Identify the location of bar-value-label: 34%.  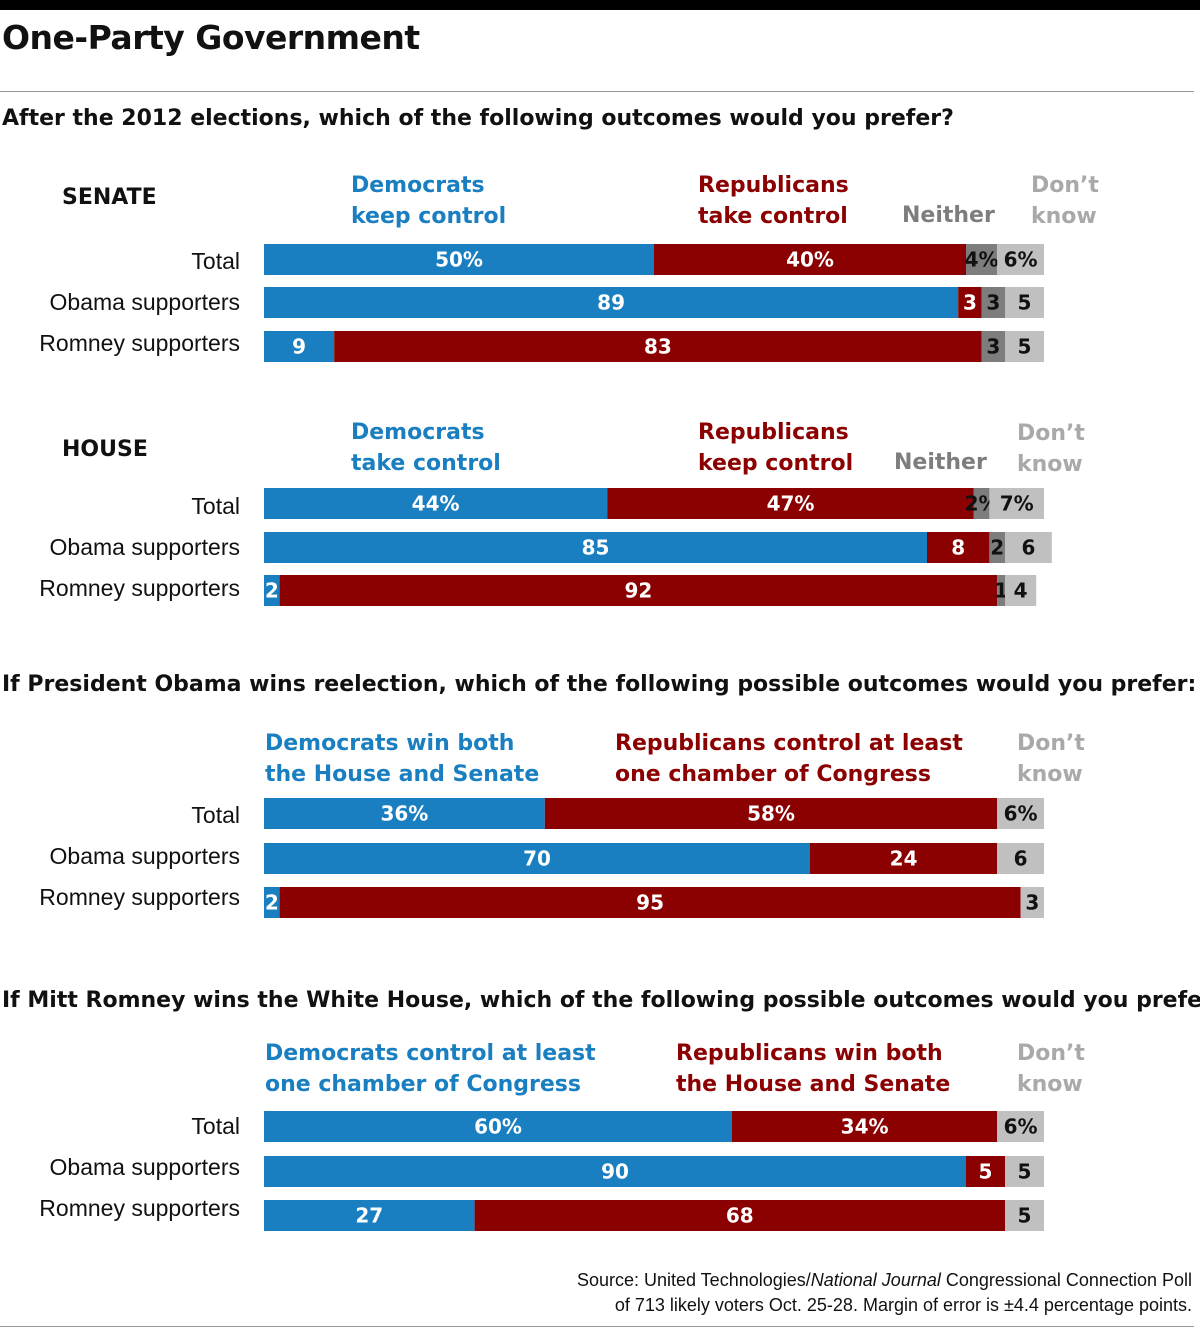
(865, 1127).